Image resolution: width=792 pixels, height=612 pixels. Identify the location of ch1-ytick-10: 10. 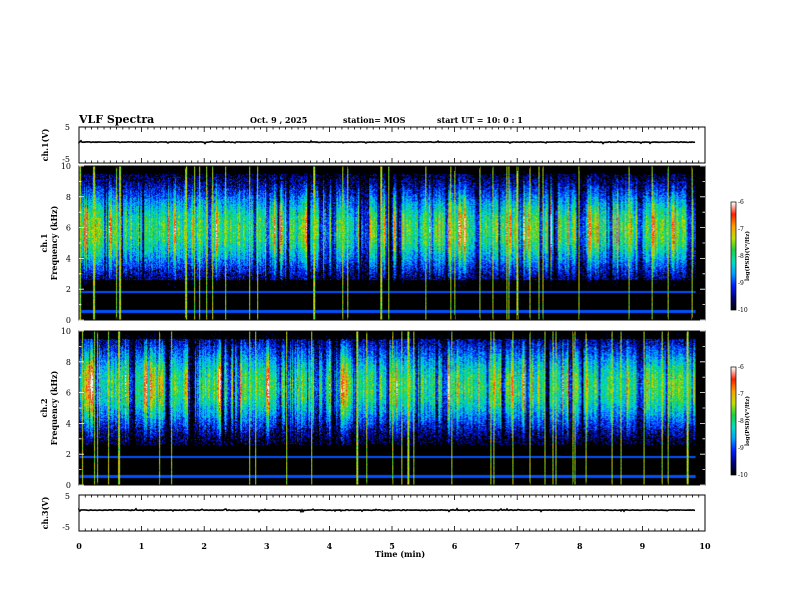
(66, 166).